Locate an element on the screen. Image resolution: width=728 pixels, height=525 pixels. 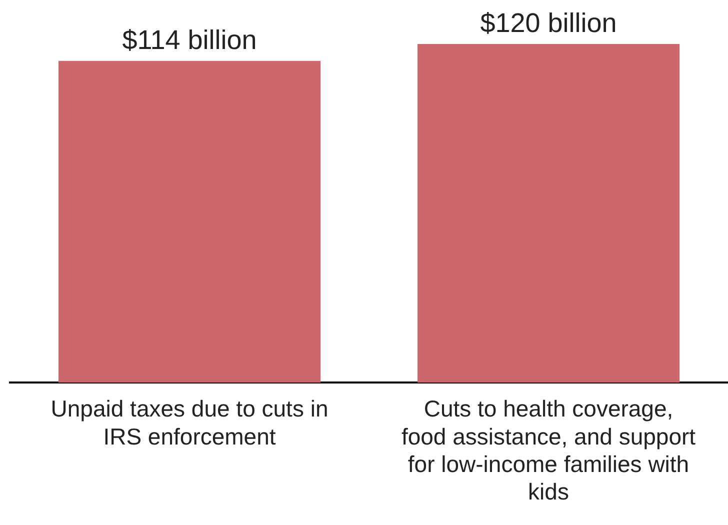
data-label: $120 billion is located at coordinates (548, 23).